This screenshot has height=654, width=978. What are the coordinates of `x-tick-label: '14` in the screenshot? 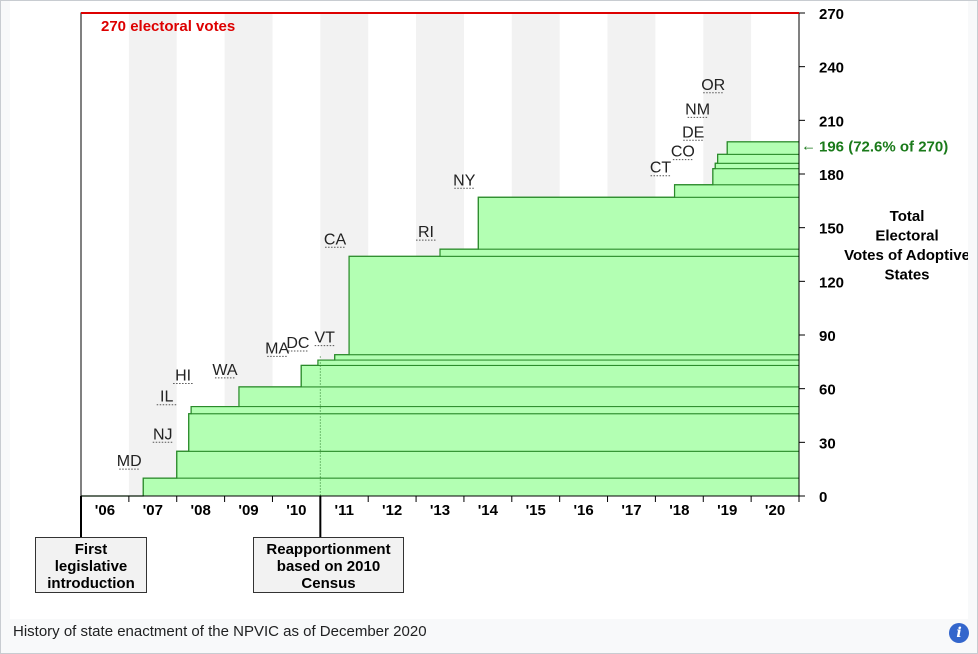 It's located at (488, 510).